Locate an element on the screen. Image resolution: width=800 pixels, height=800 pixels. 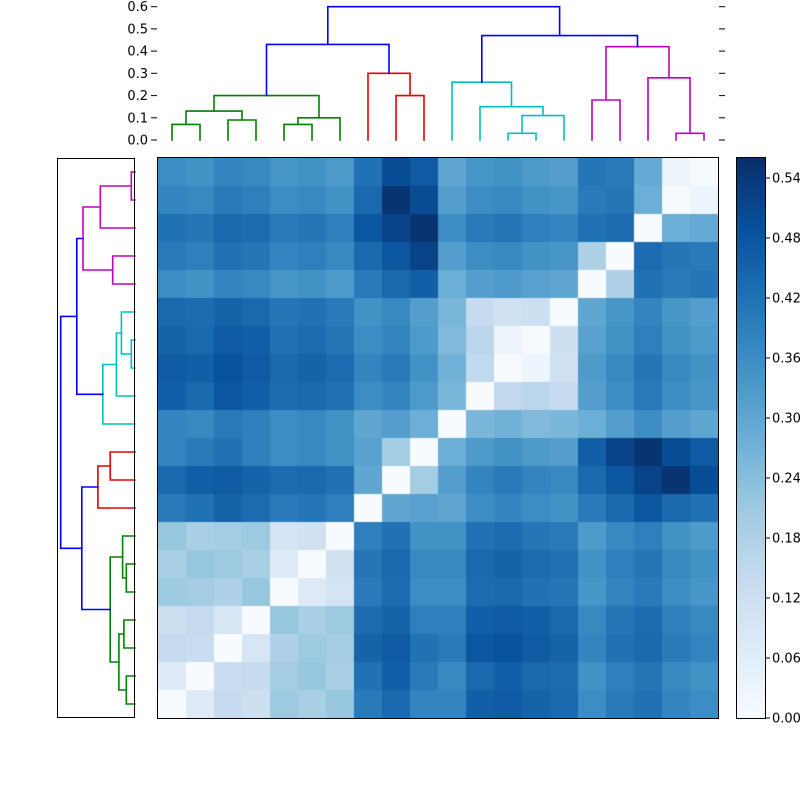
left-dendrogram is located at coordinates (97, 438).